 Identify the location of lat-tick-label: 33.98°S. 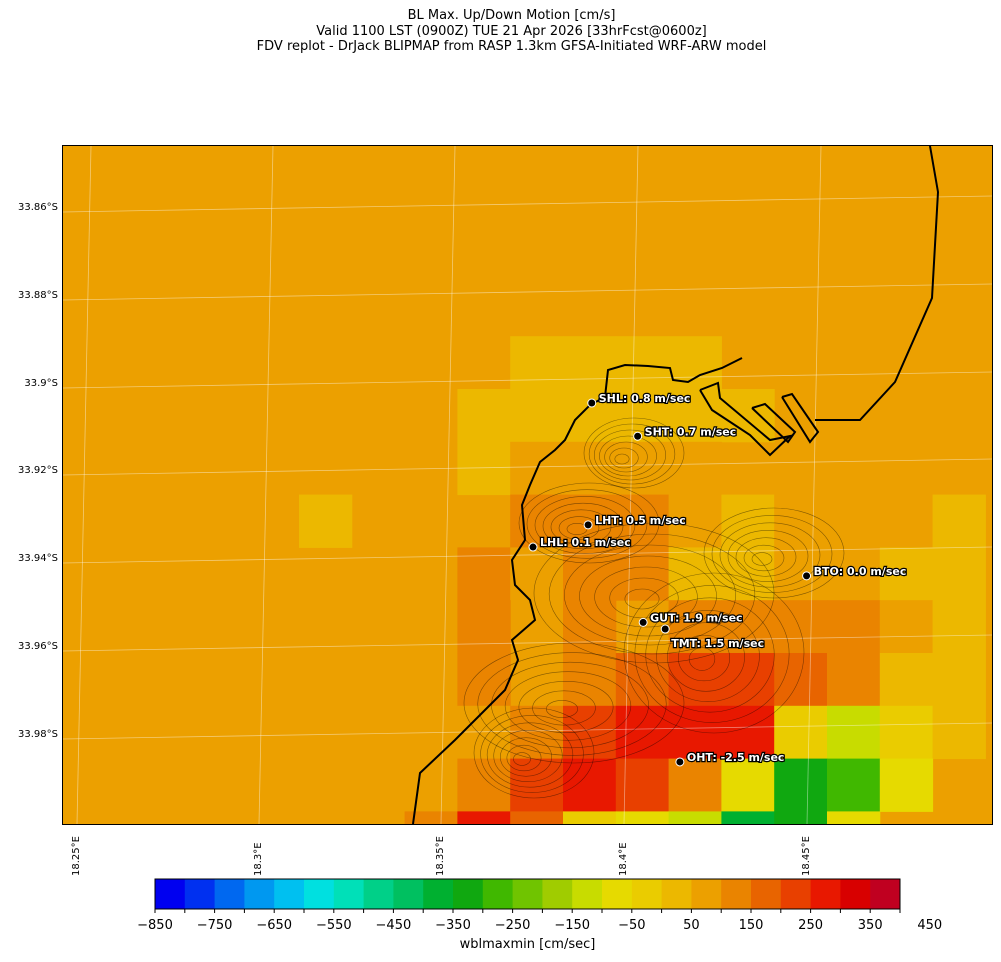
(38, 734).